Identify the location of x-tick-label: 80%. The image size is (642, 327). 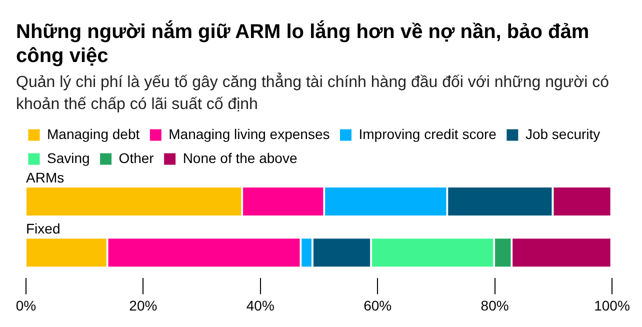
(494, 305).